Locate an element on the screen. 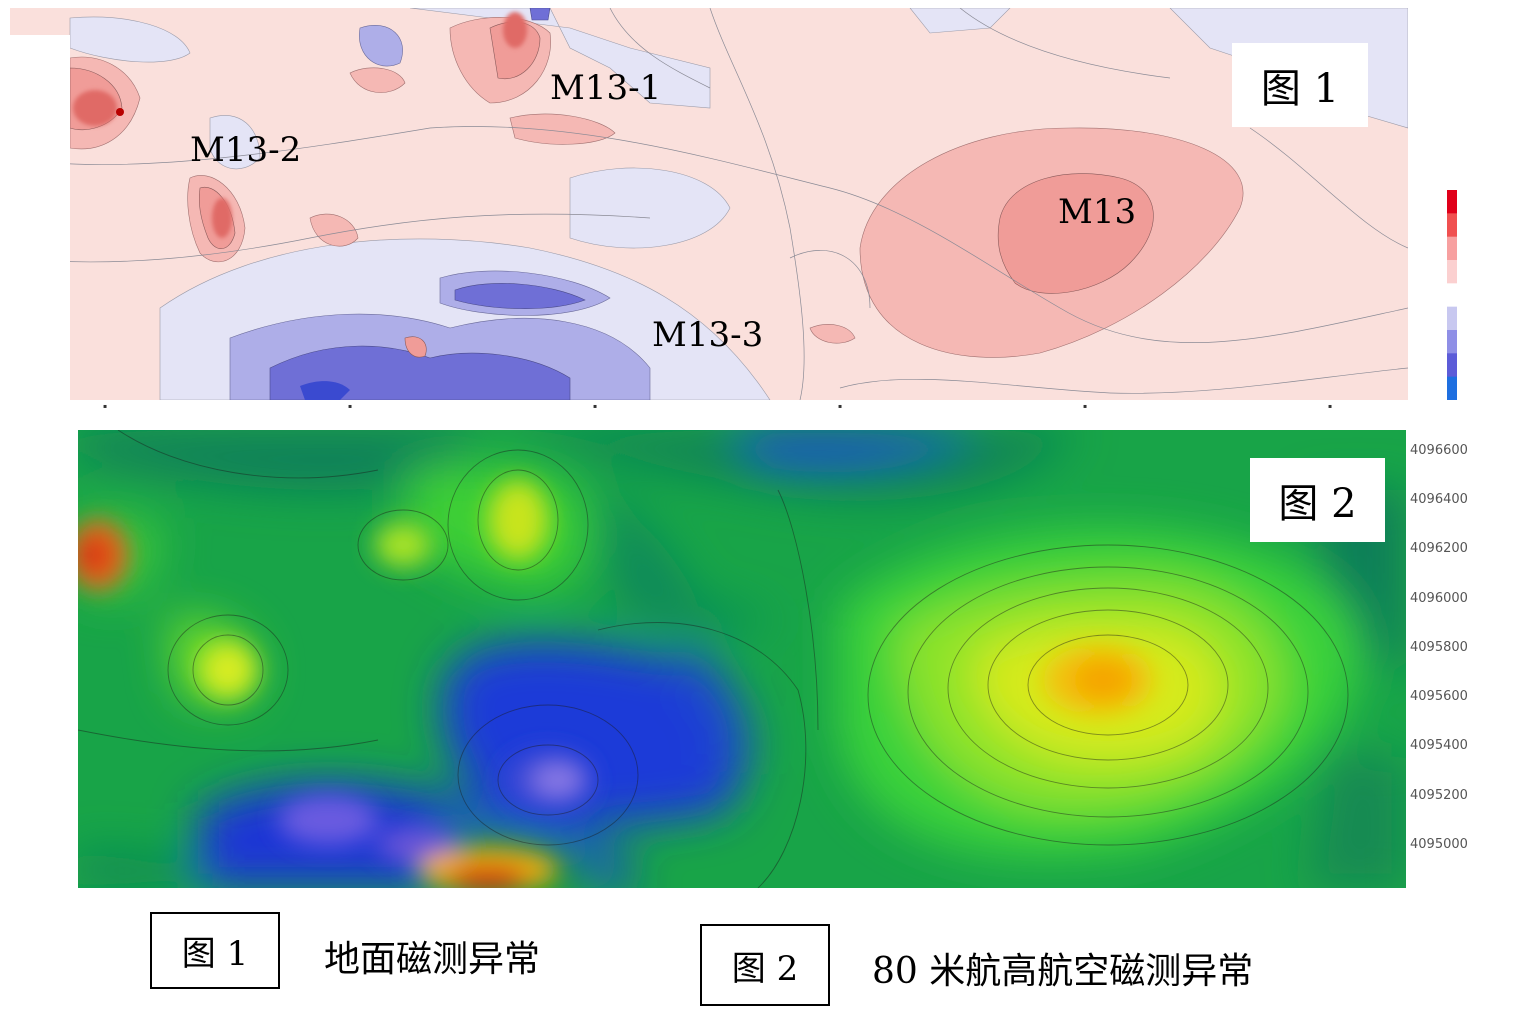 The image size is (1519, 1009). map-margin is located at coordinates (40, 217).